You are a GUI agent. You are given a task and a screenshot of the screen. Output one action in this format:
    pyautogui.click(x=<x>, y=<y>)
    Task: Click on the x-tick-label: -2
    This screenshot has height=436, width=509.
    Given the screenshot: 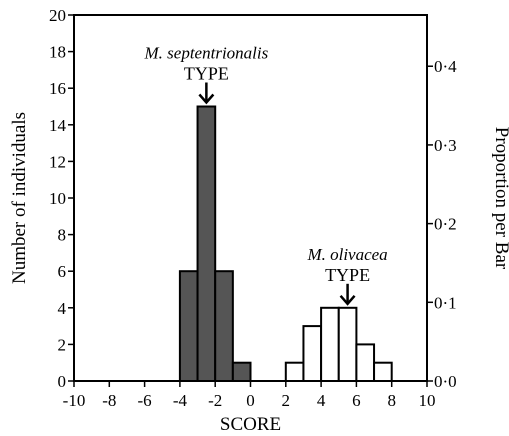 What is the action you would take?
    pyautogui.click(x=215, y=400)
    